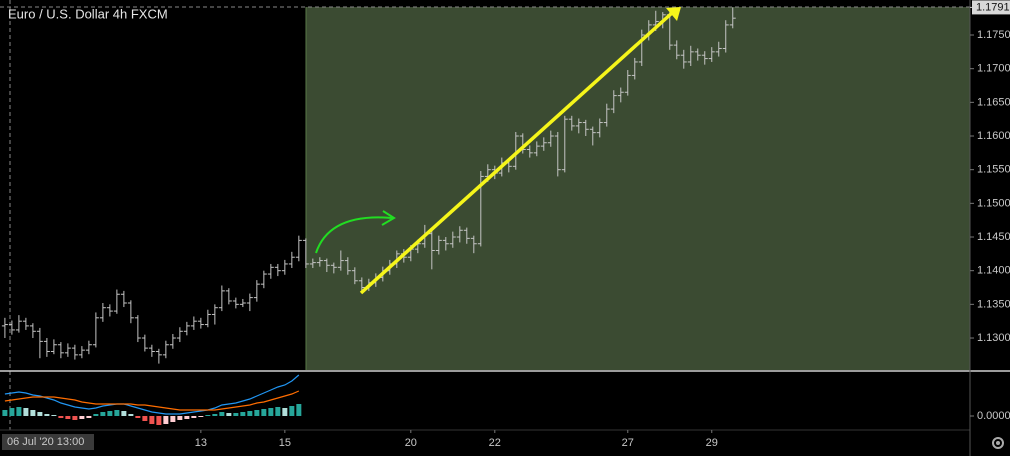 This screenshot has height=456, width=1010. Describe the element at coordinates (993, 338) in the screenshot. I see `y-tick-label: 1.1300` at that location.